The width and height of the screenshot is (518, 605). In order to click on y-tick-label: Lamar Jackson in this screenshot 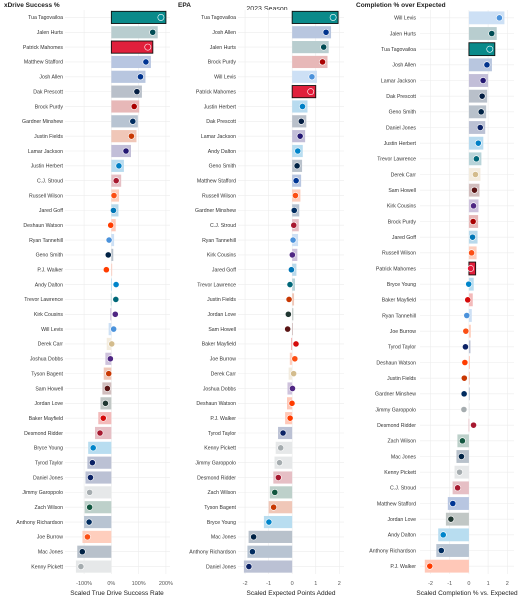, I will do `click(398, 81)`.